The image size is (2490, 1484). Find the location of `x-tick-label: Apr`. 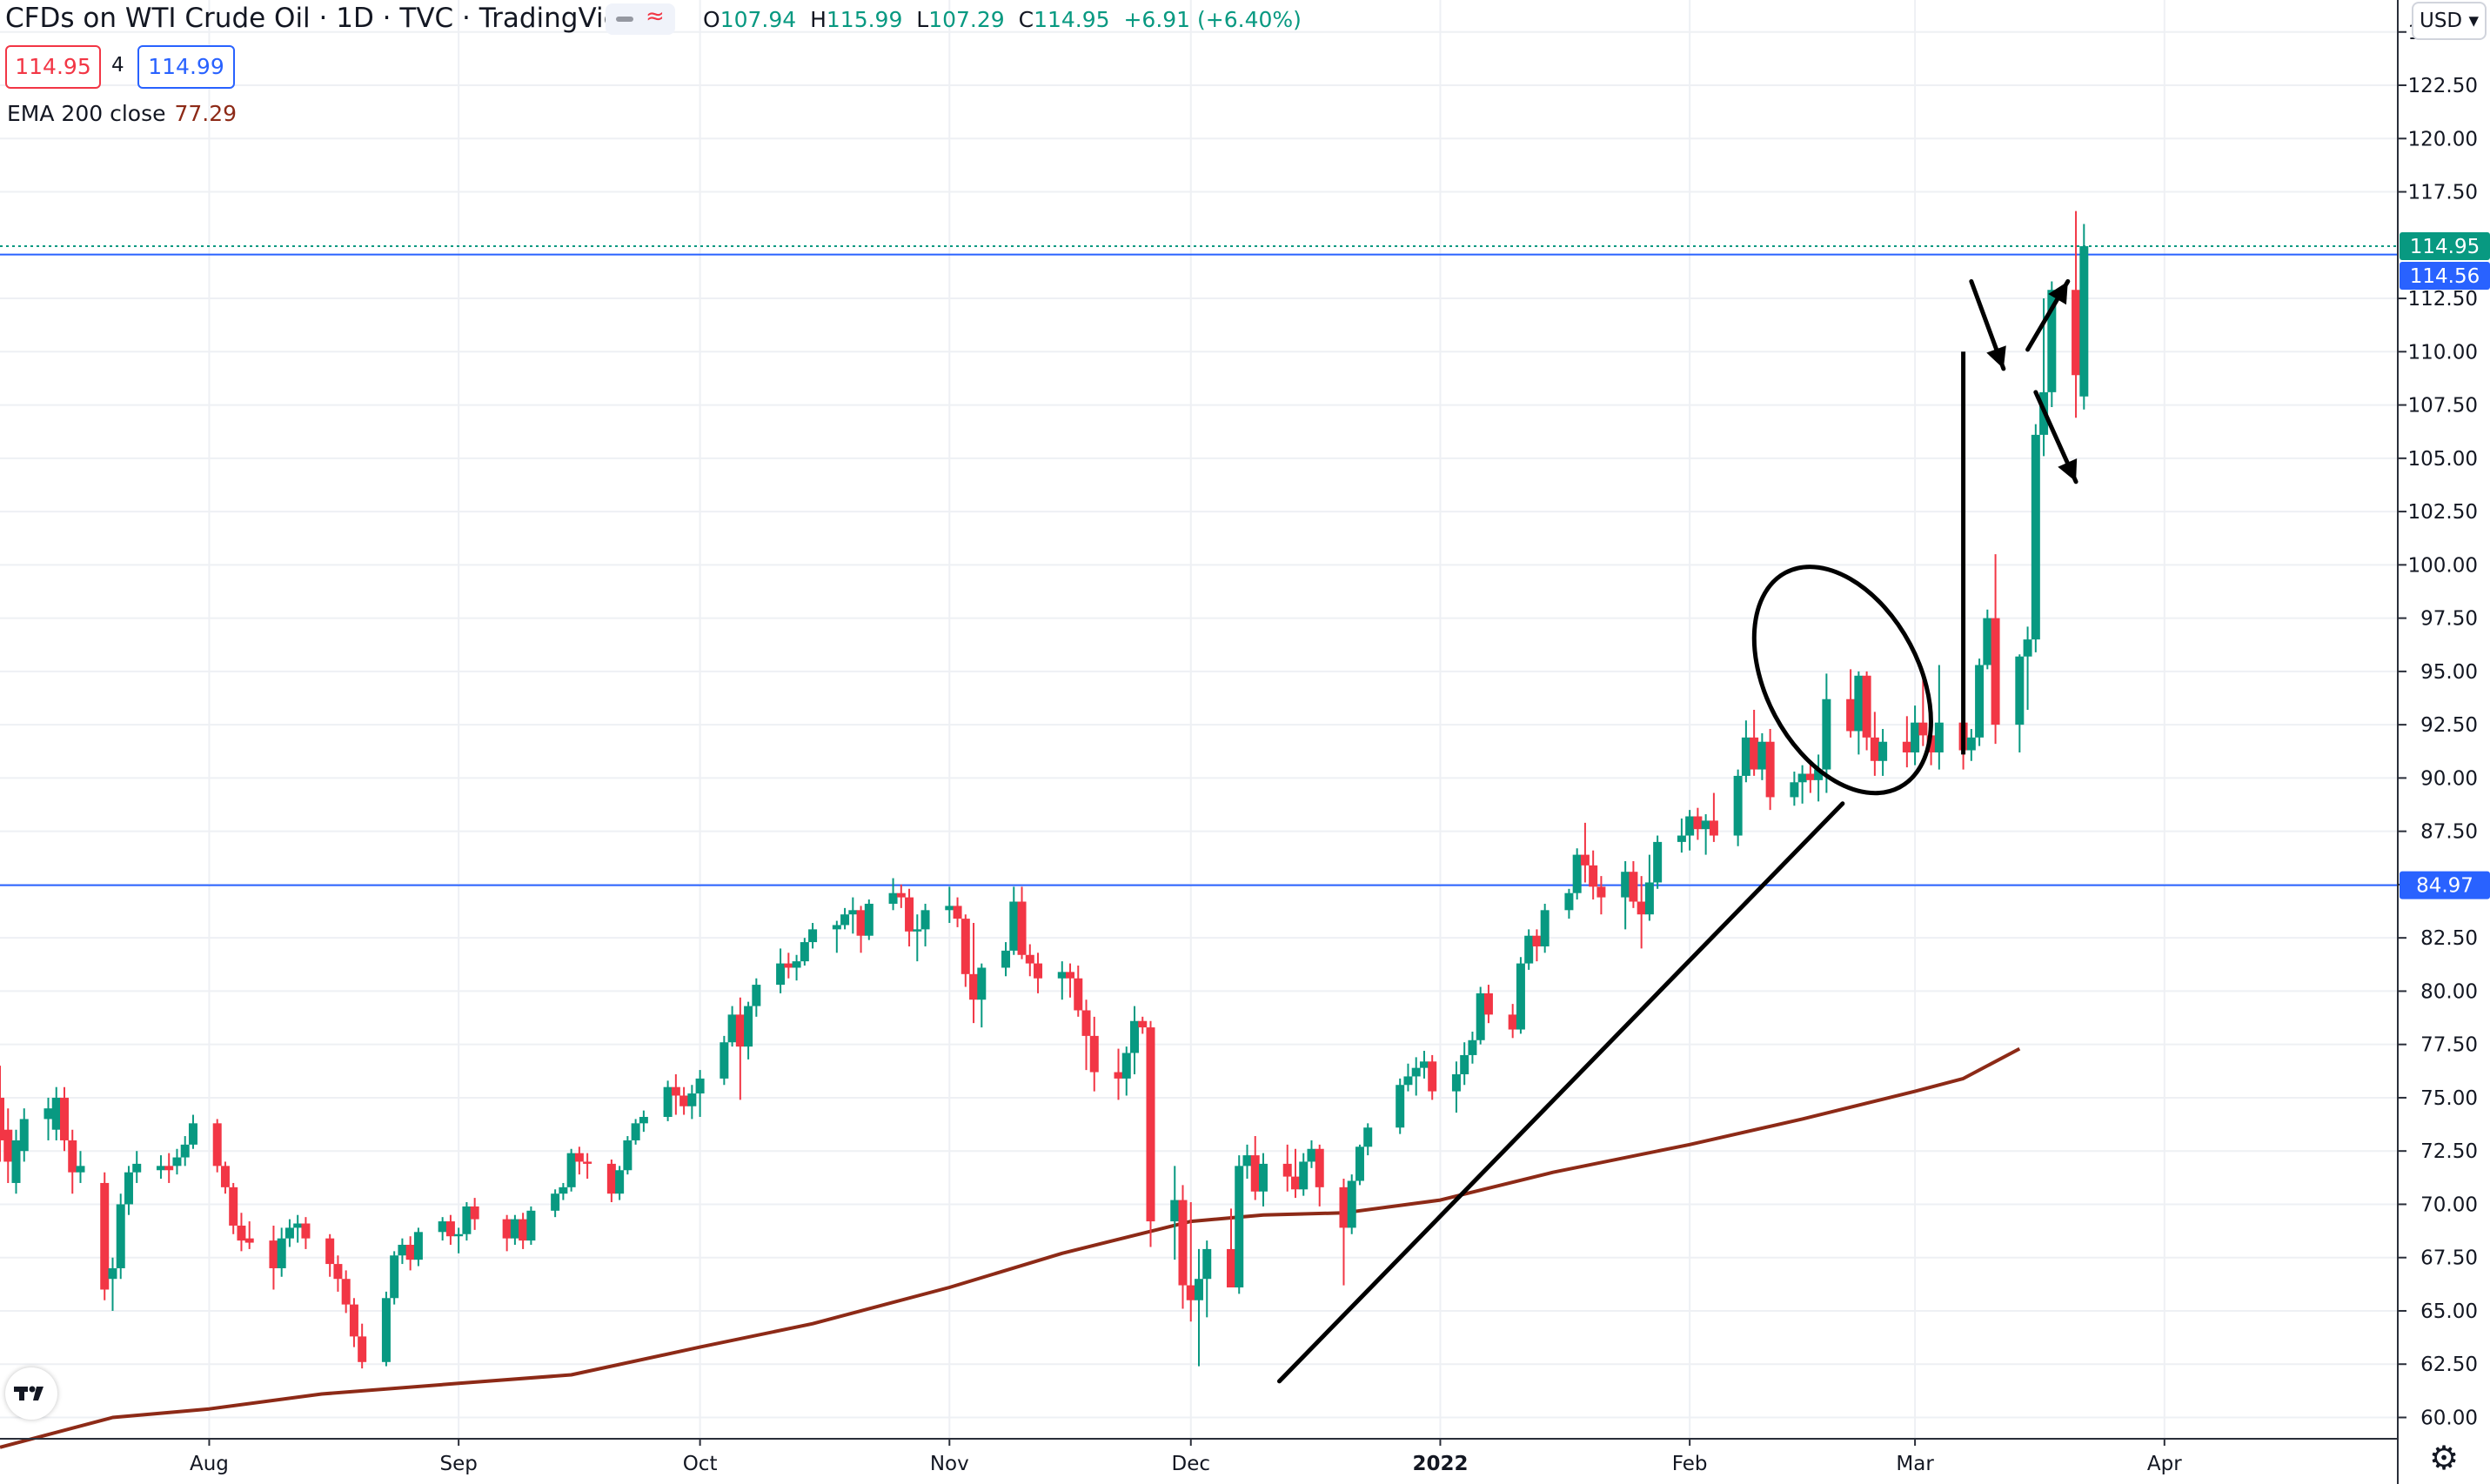

x-tick-label: Apr is located at coordinates (2164, 1464).